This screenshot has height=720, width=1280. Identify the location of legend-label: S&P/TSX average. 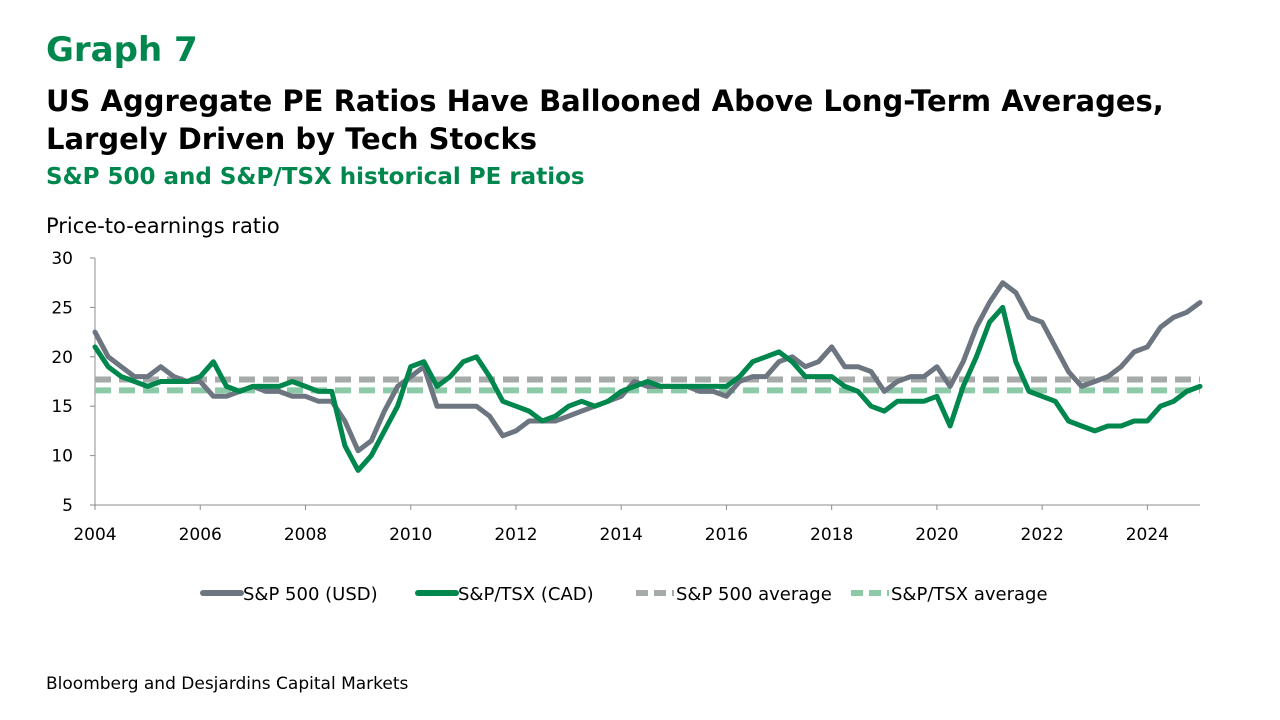
(969, 594).